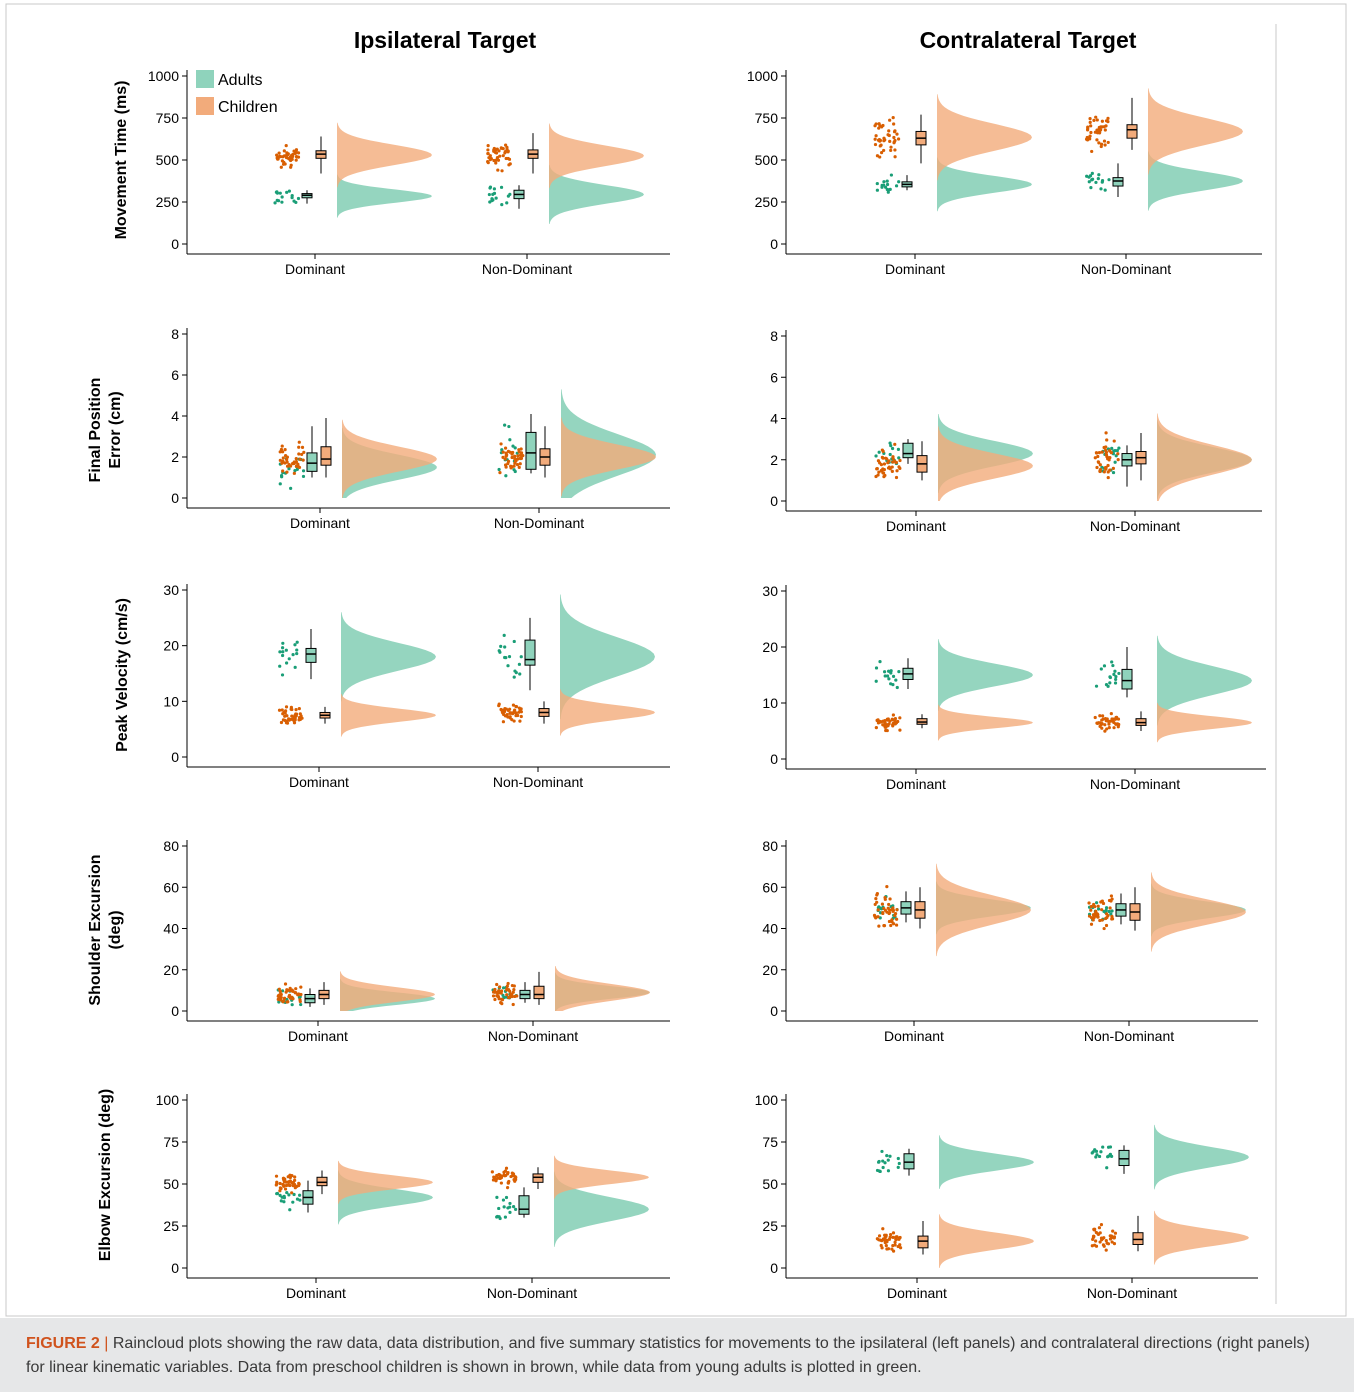 This screenshot has width=1354, height=1392. I want to click on y-tick-label: 50, so click(171, 1184).